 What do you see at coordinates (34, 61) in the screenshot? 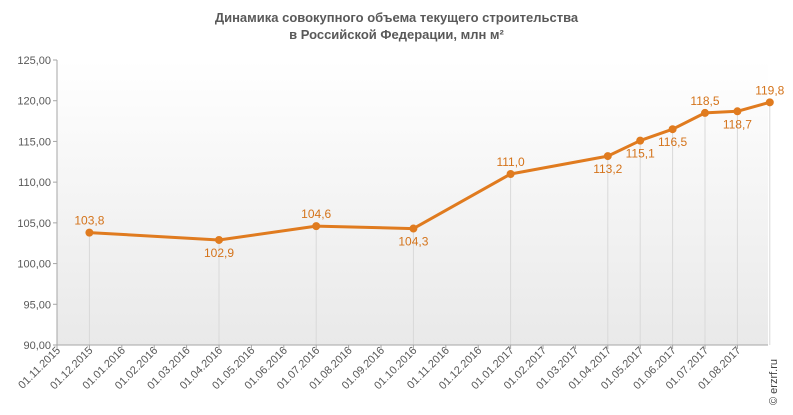
I see `y-tick-label: 125,00` at bounding box center [34, 61].